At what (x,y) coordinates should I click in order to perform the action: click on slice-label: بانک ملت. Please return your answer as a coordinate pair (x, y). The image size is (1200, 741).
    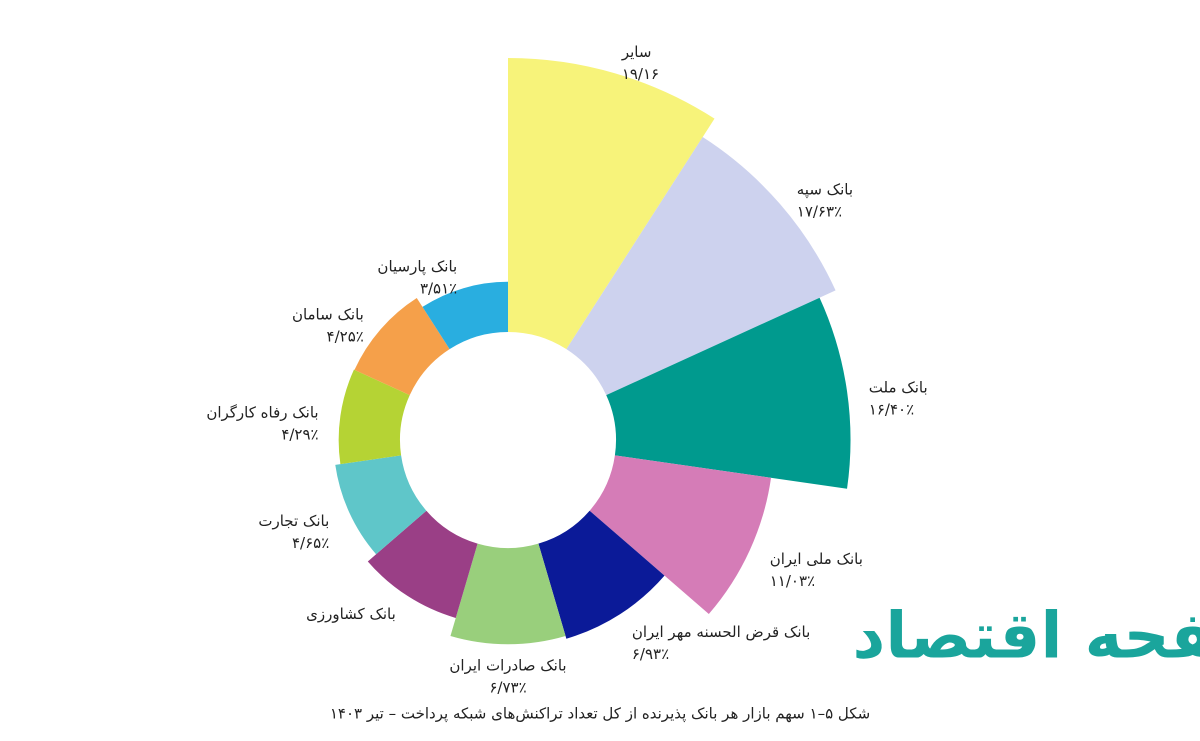
    Looking at the image, I should click on (898, 388).